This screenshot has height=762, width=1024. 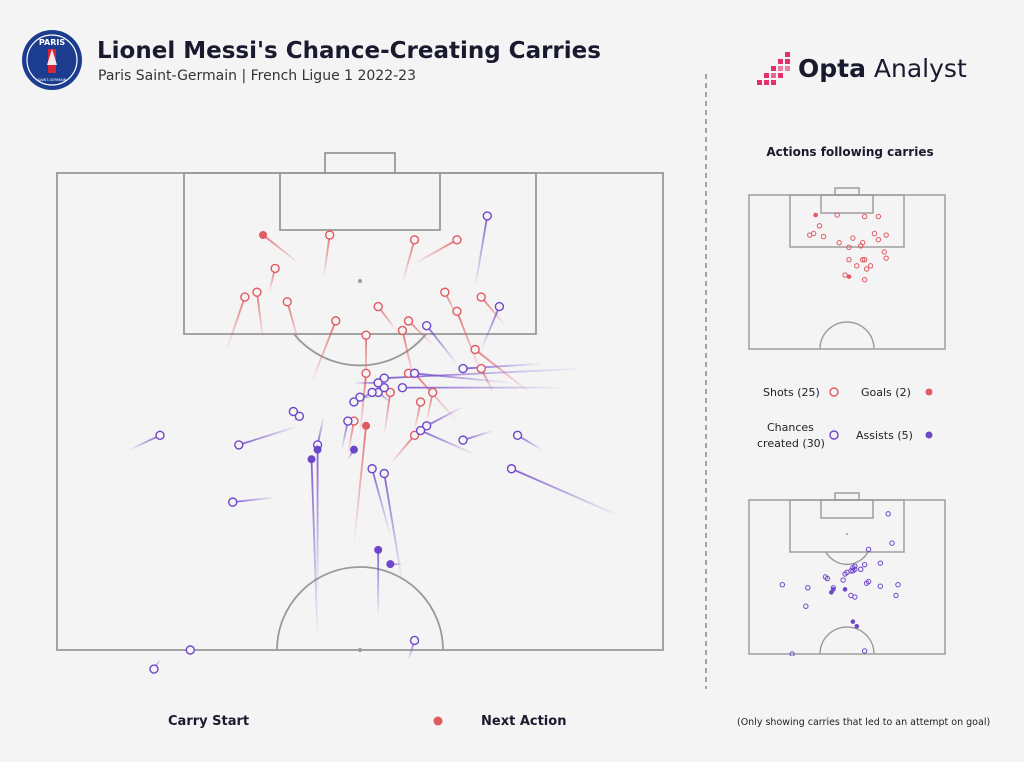 I want to click on psg-badge: PARIS SAINT-GERMAIN, so click(x=52, y=60).